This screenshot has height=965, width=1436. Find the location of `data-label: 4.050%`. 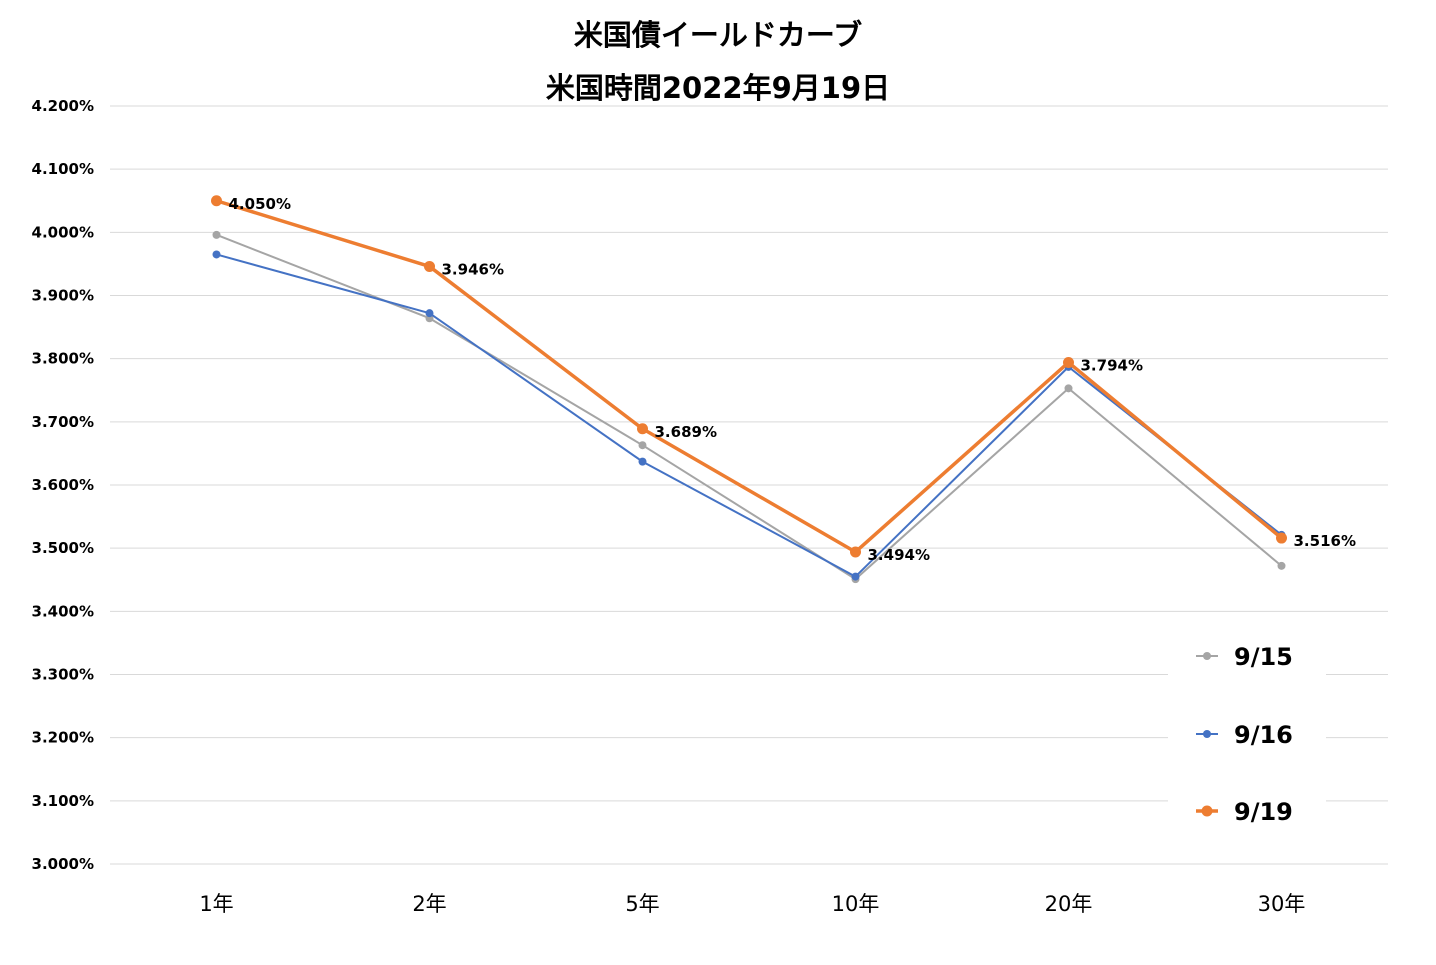

data-label: 4.050% is located at coordinates (260, 204).